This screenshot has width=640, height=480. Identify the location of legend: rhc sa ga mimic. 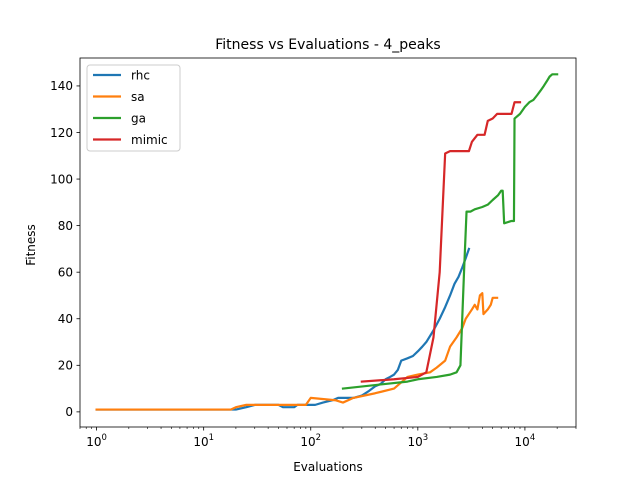
(133, 108).